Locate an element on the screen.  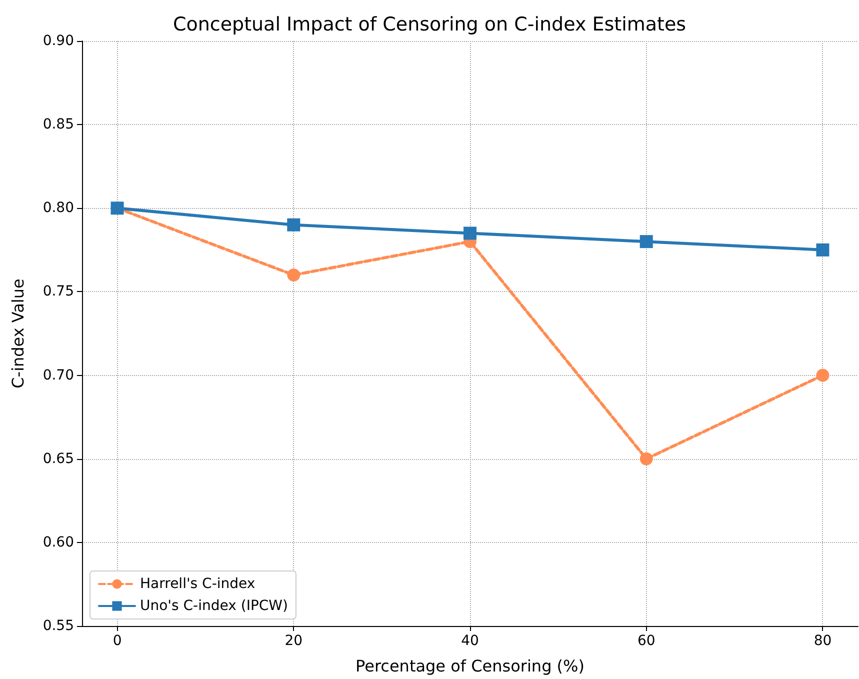
x-tick-label: 80 is located at coordinates (823, 641).